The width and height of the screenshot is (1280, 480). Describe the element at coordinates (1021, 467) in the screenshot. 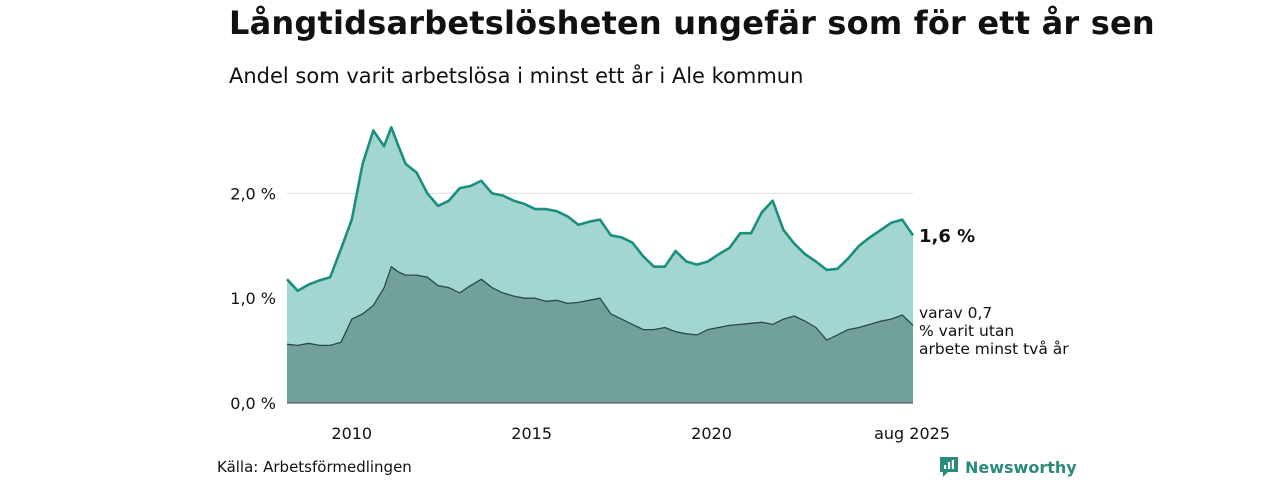

I see `brand-name: Newsworthy` at that location.